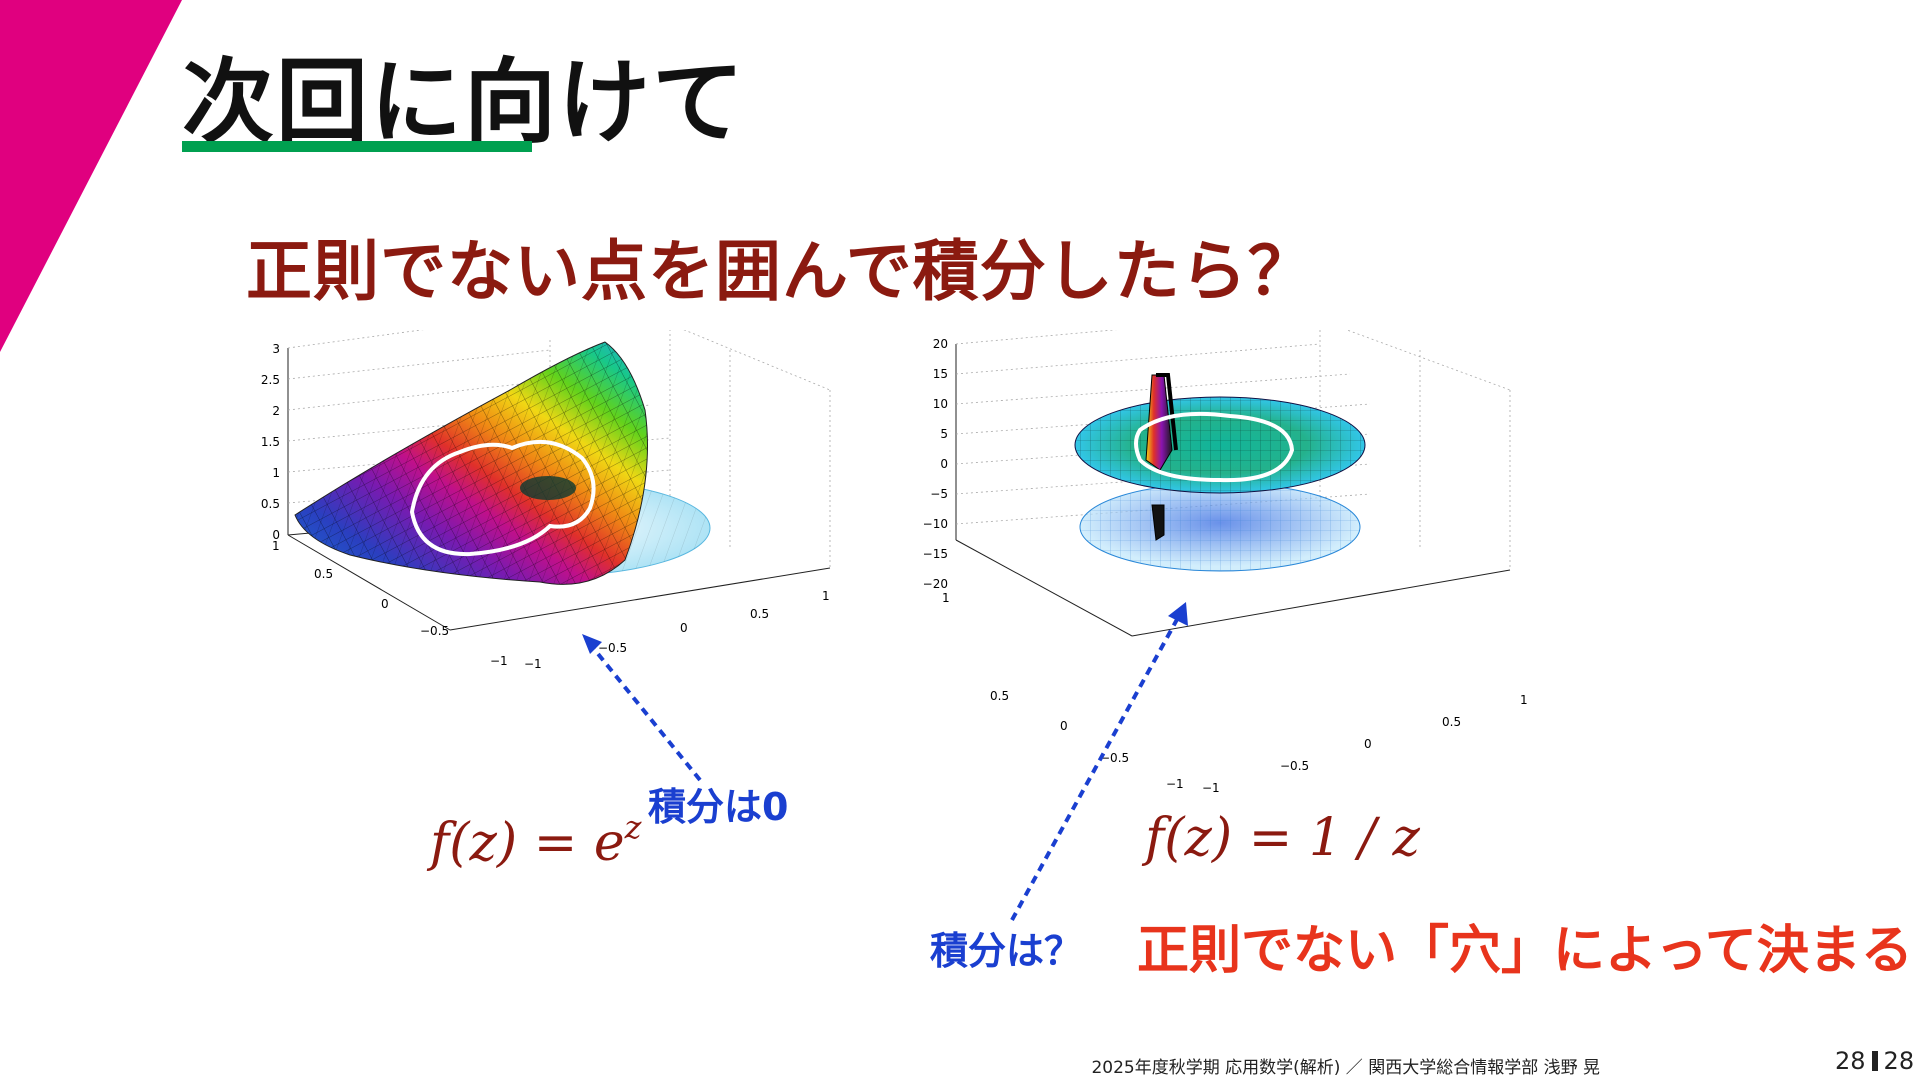 Image resolution: width=1920 pixels, height=1080 pixels. I want to click on left-z-tick: 3, so click(276, 349).